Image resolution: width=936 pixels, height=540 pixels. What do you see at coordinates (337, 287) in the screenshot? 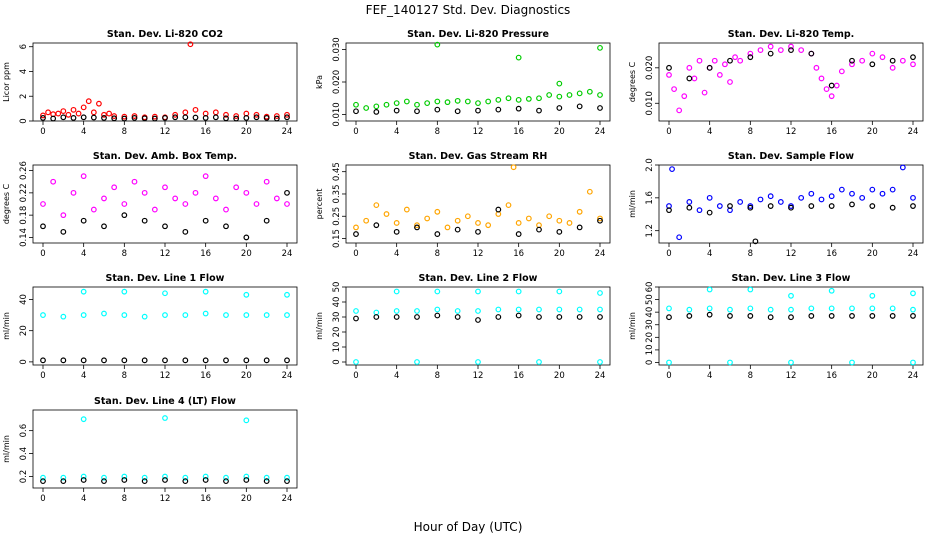
I see `y-tick-label: 50` at bounding box center [337, 287].